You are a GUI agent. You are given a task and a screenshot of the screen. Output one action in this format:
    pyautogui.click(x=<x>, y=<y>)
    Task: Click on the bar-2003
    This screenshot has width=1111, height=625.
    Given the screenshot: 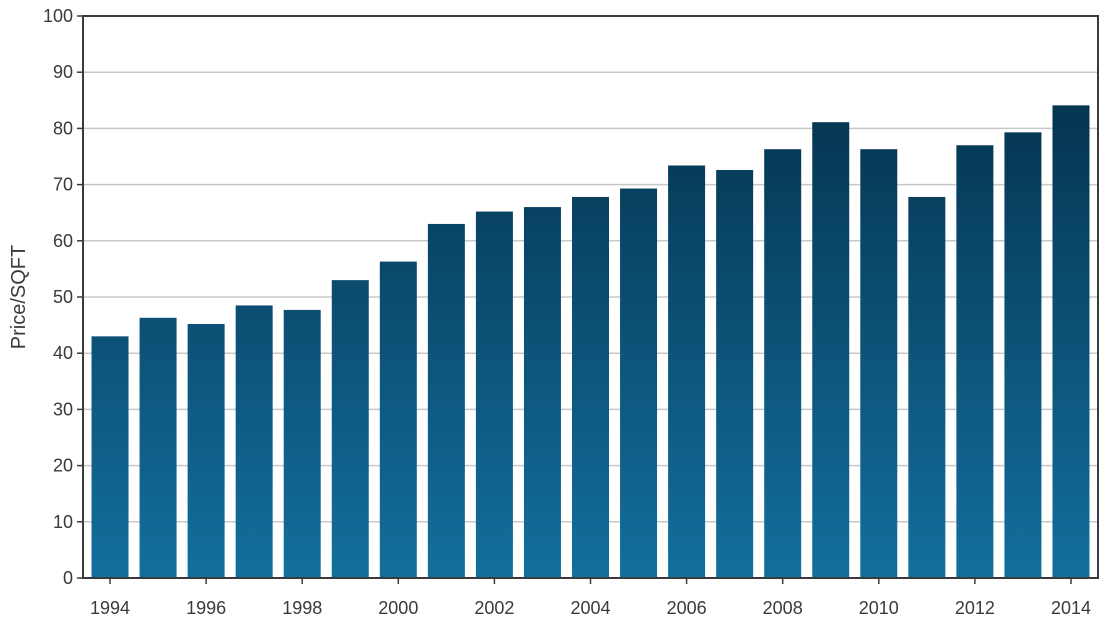 What is the action you would take?
    pyautogui.click(x=542, y=392)
    